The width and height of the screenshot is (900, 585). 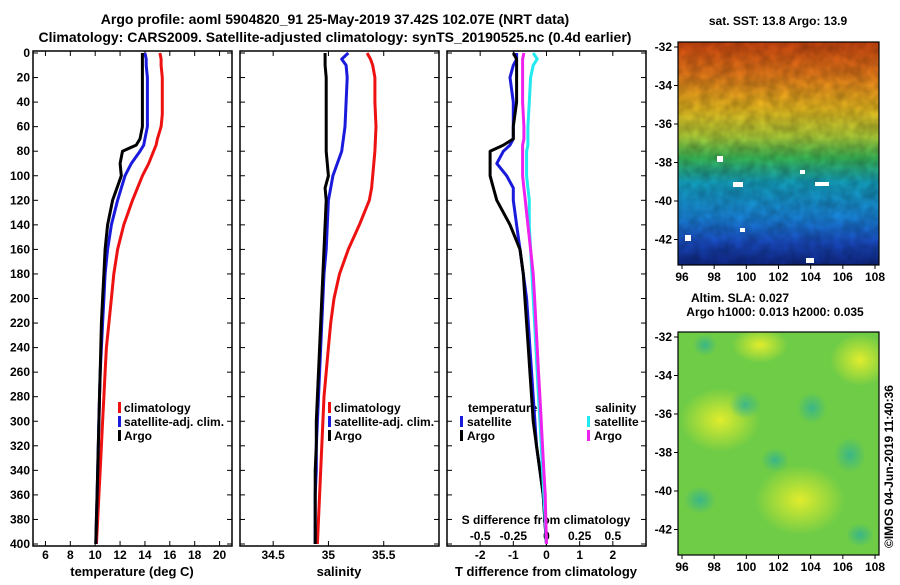 What do you see at coordinates (612, 555) in the screenshot?
I see `x-tick-label: 2` at bounding box center [612, 555].